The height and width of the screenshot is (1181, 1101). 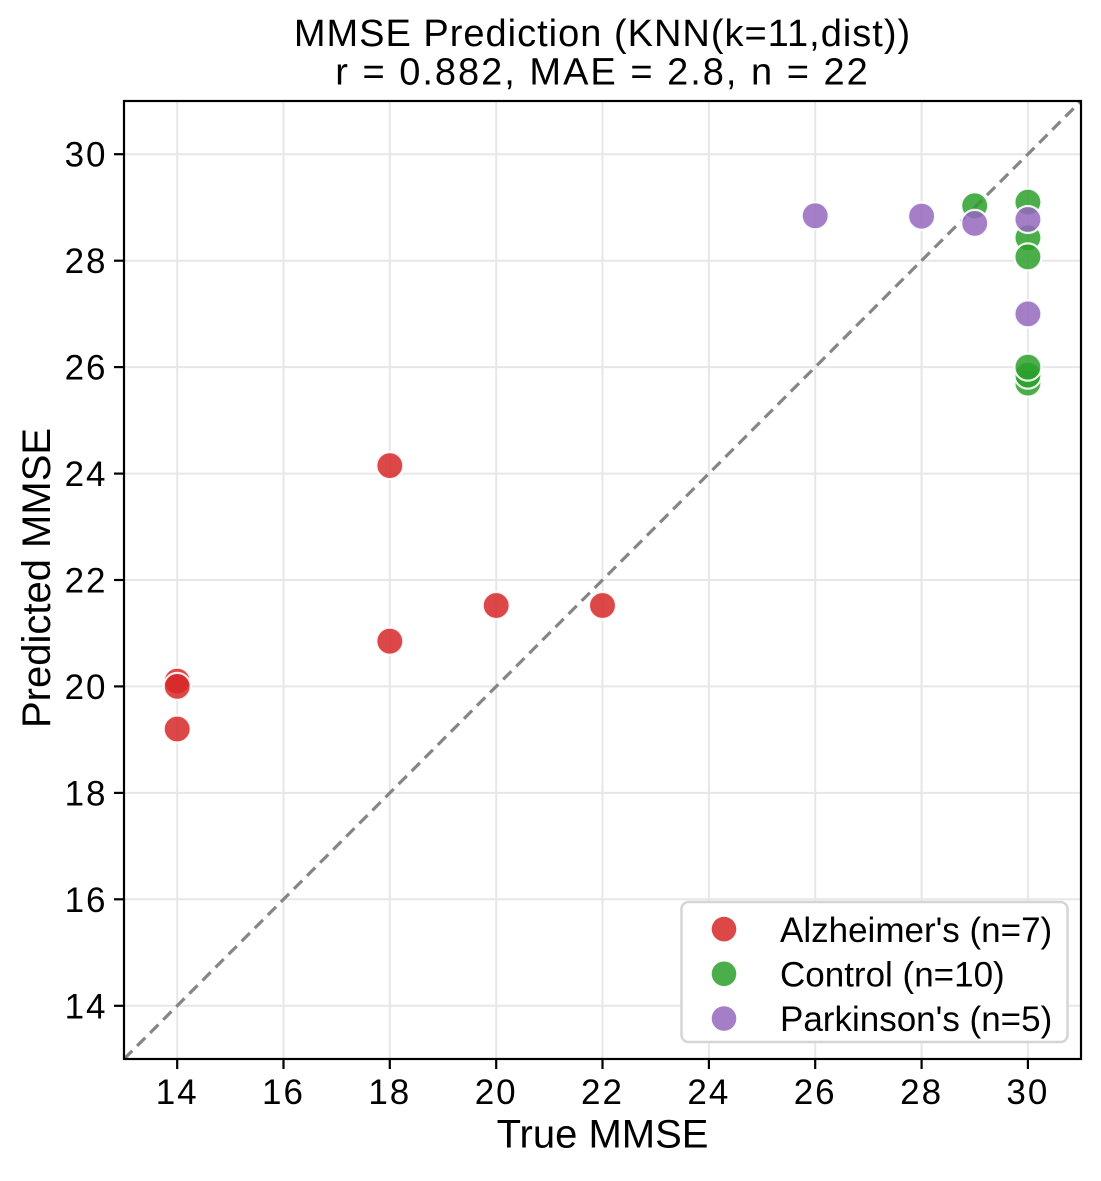 What do you see at coordinates (916, 930) in the screenshot?
I see `svg-text: Alzheimer's (n=7)` at bounding box center [916, 930].